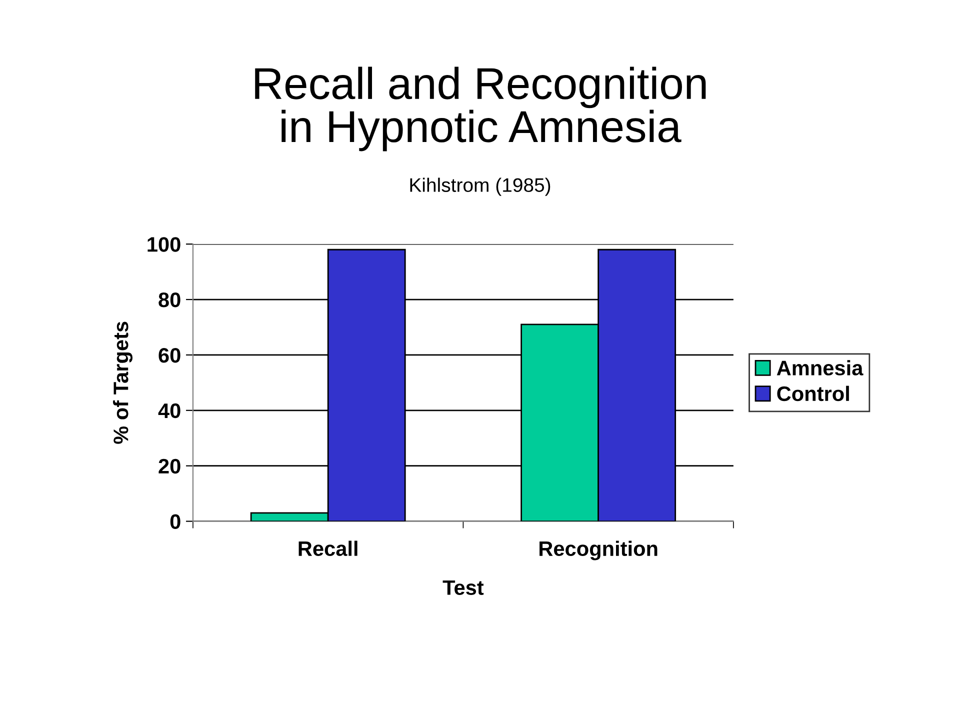  What do you see at coordinates (480, 187) in the screenshot?
I see `chart-subtitle: Kihlstrom (1985)` at bounding box center [480, 187].